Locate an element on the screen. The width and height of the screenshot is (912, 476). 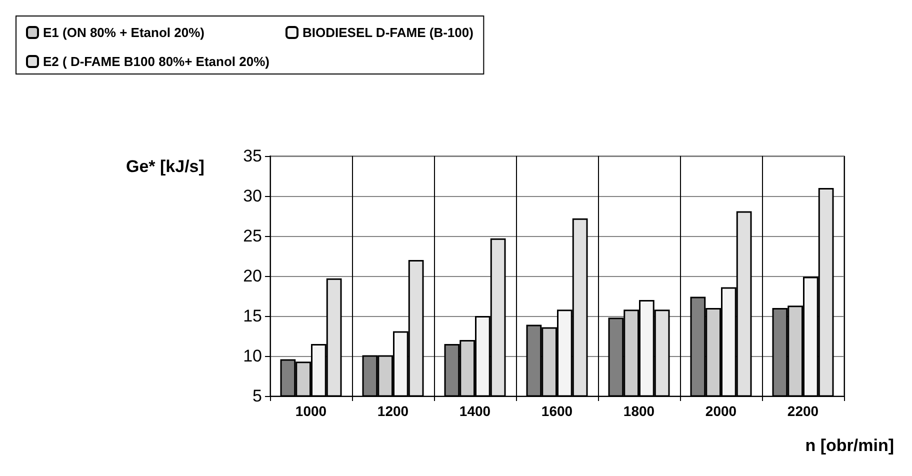
x-tick-label: 1400 is located at coordinates (475, 411).